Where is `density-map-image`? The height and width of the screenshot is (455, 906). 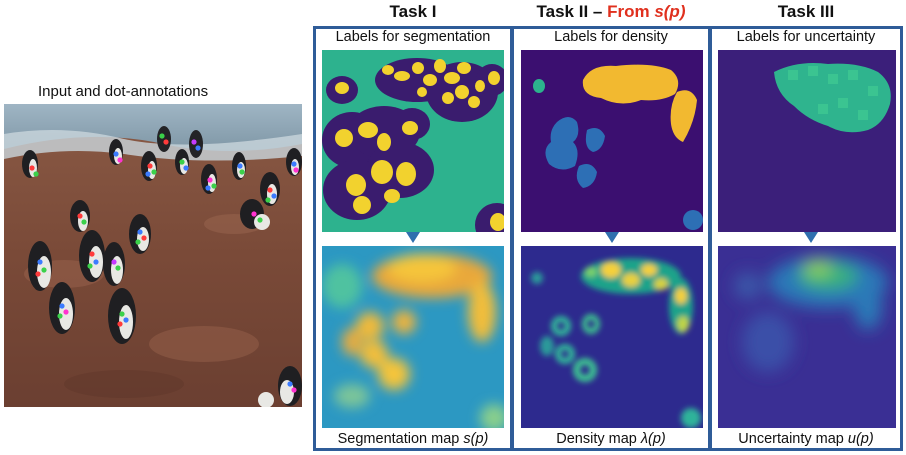
density-map-image is located at coordinates (612, 337).